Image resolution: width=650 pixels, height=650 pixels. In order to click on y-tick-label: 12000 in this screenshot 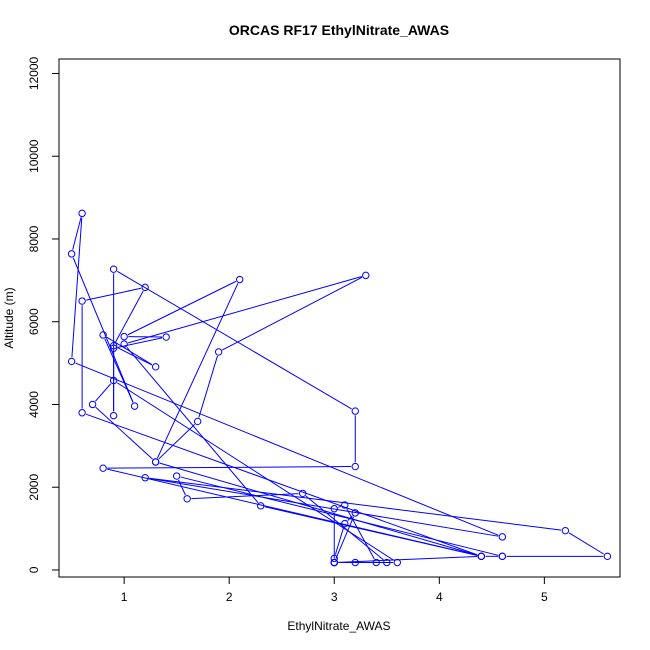, I will do `click(34, 73)`.